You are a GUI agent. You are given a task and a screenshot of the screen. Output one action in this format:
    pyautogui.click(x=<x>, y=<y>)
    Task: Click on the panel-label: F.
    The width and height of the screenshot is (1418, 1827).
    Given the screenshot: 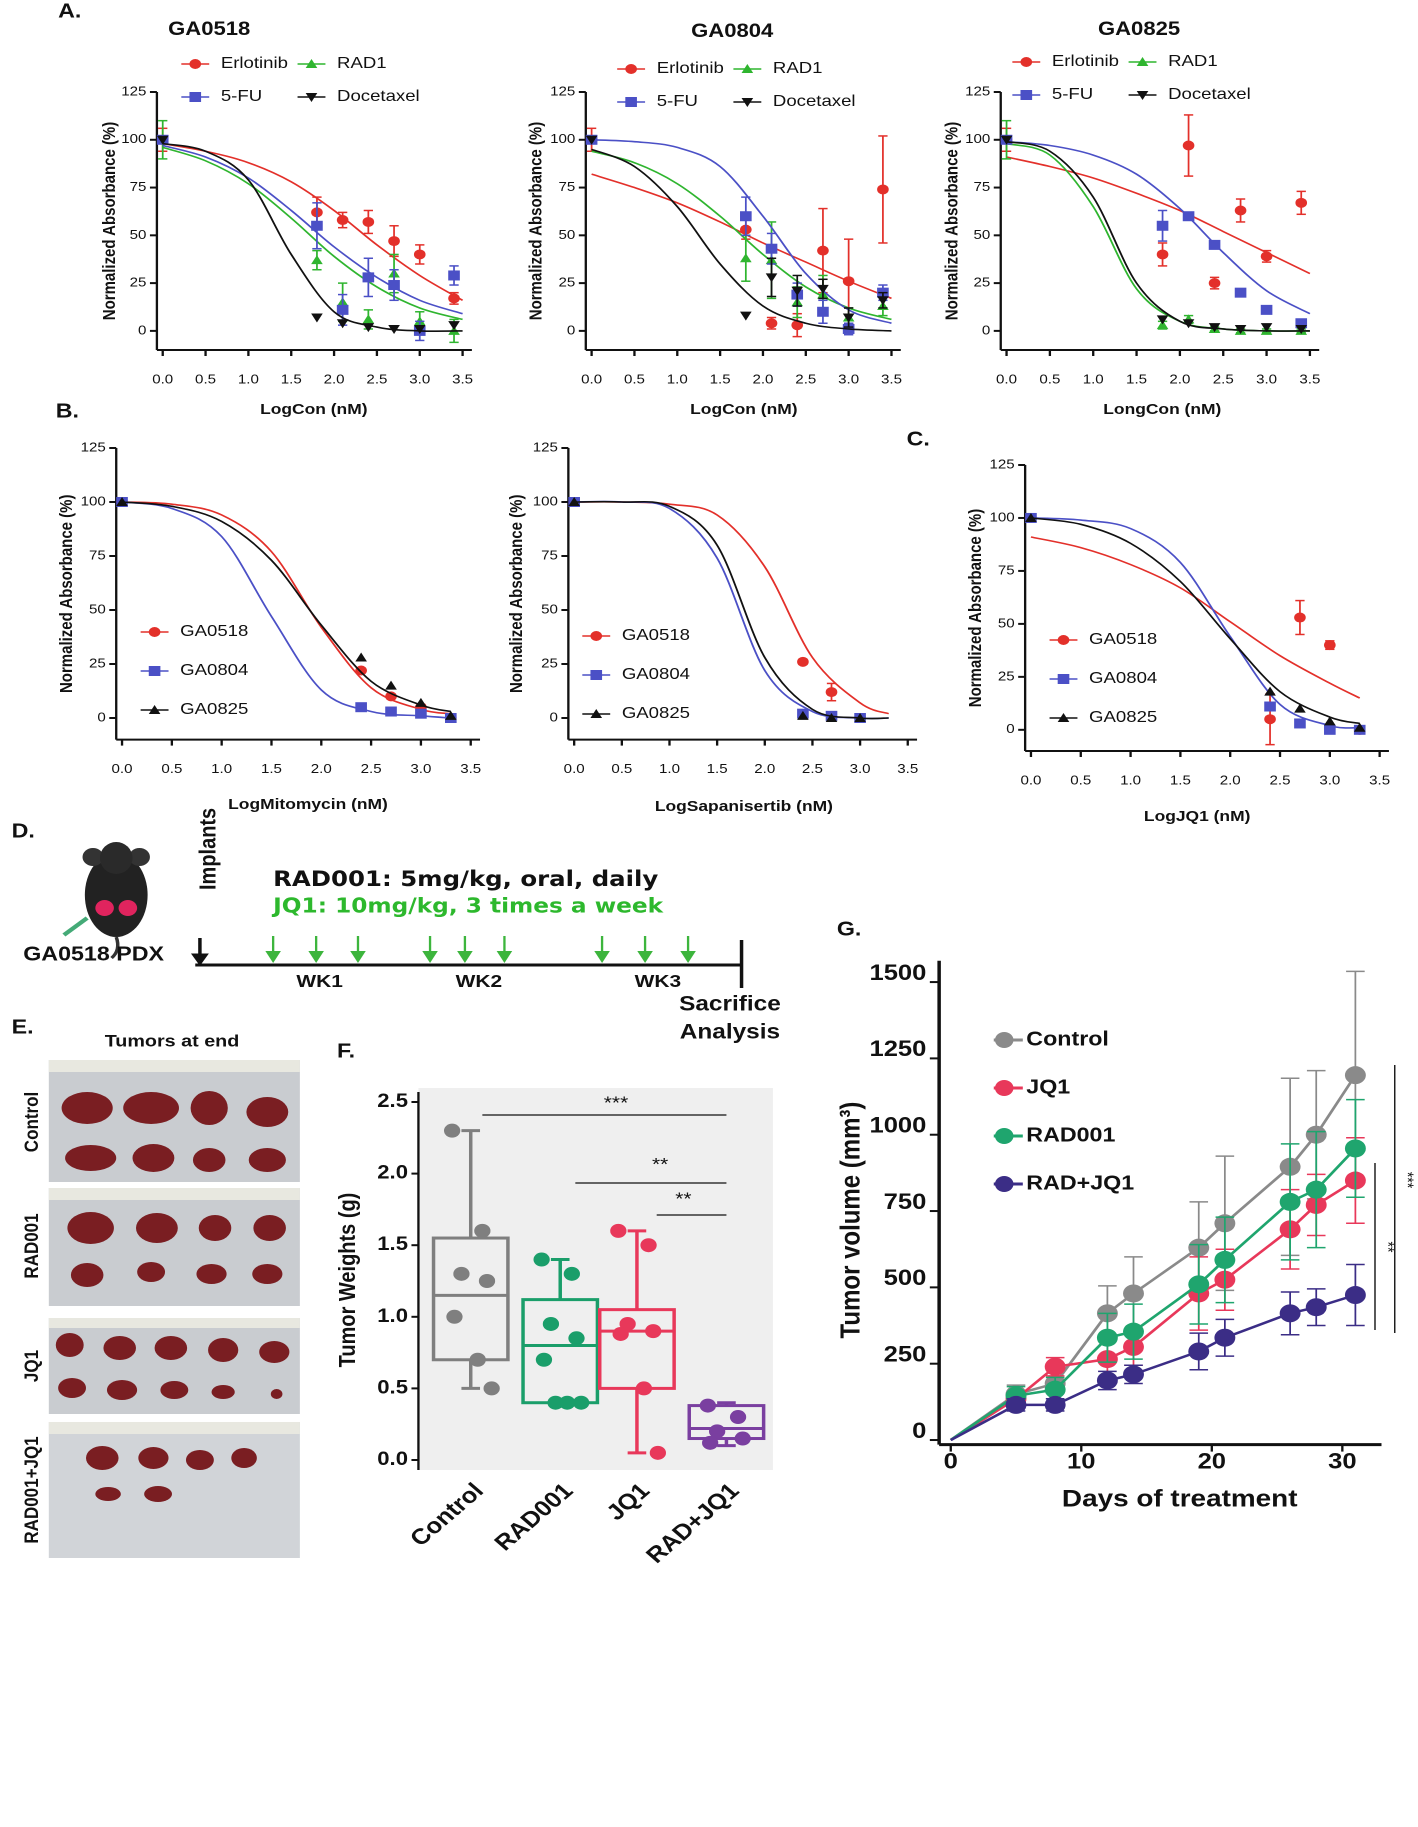 What is the action you would take?
    pyautogui.click(x=346, y=1050)
    